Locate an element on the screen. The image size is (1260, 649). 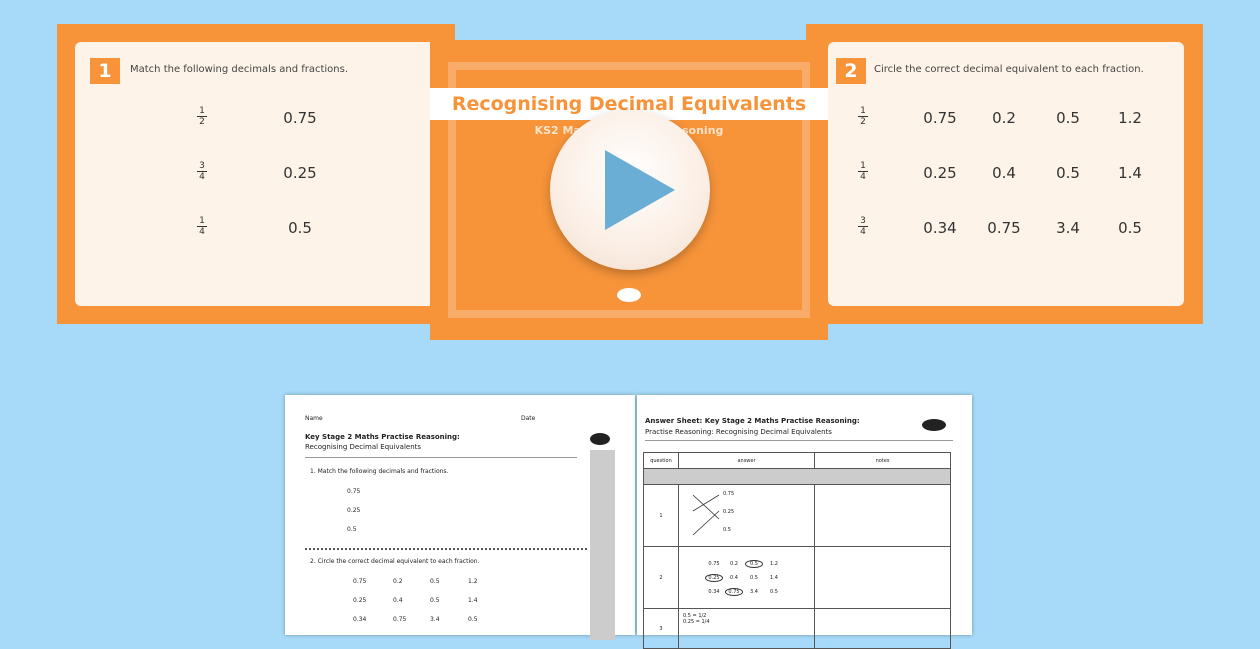
decimal-option: 0.25 is located at coordinates (360, 600).